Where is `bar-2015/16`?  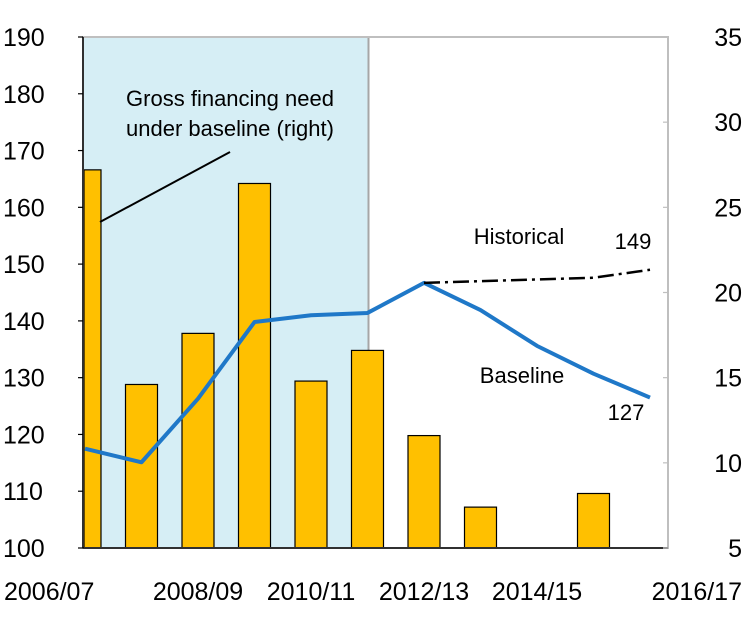
bar-2015/16 is located at coordinates (593, 520).